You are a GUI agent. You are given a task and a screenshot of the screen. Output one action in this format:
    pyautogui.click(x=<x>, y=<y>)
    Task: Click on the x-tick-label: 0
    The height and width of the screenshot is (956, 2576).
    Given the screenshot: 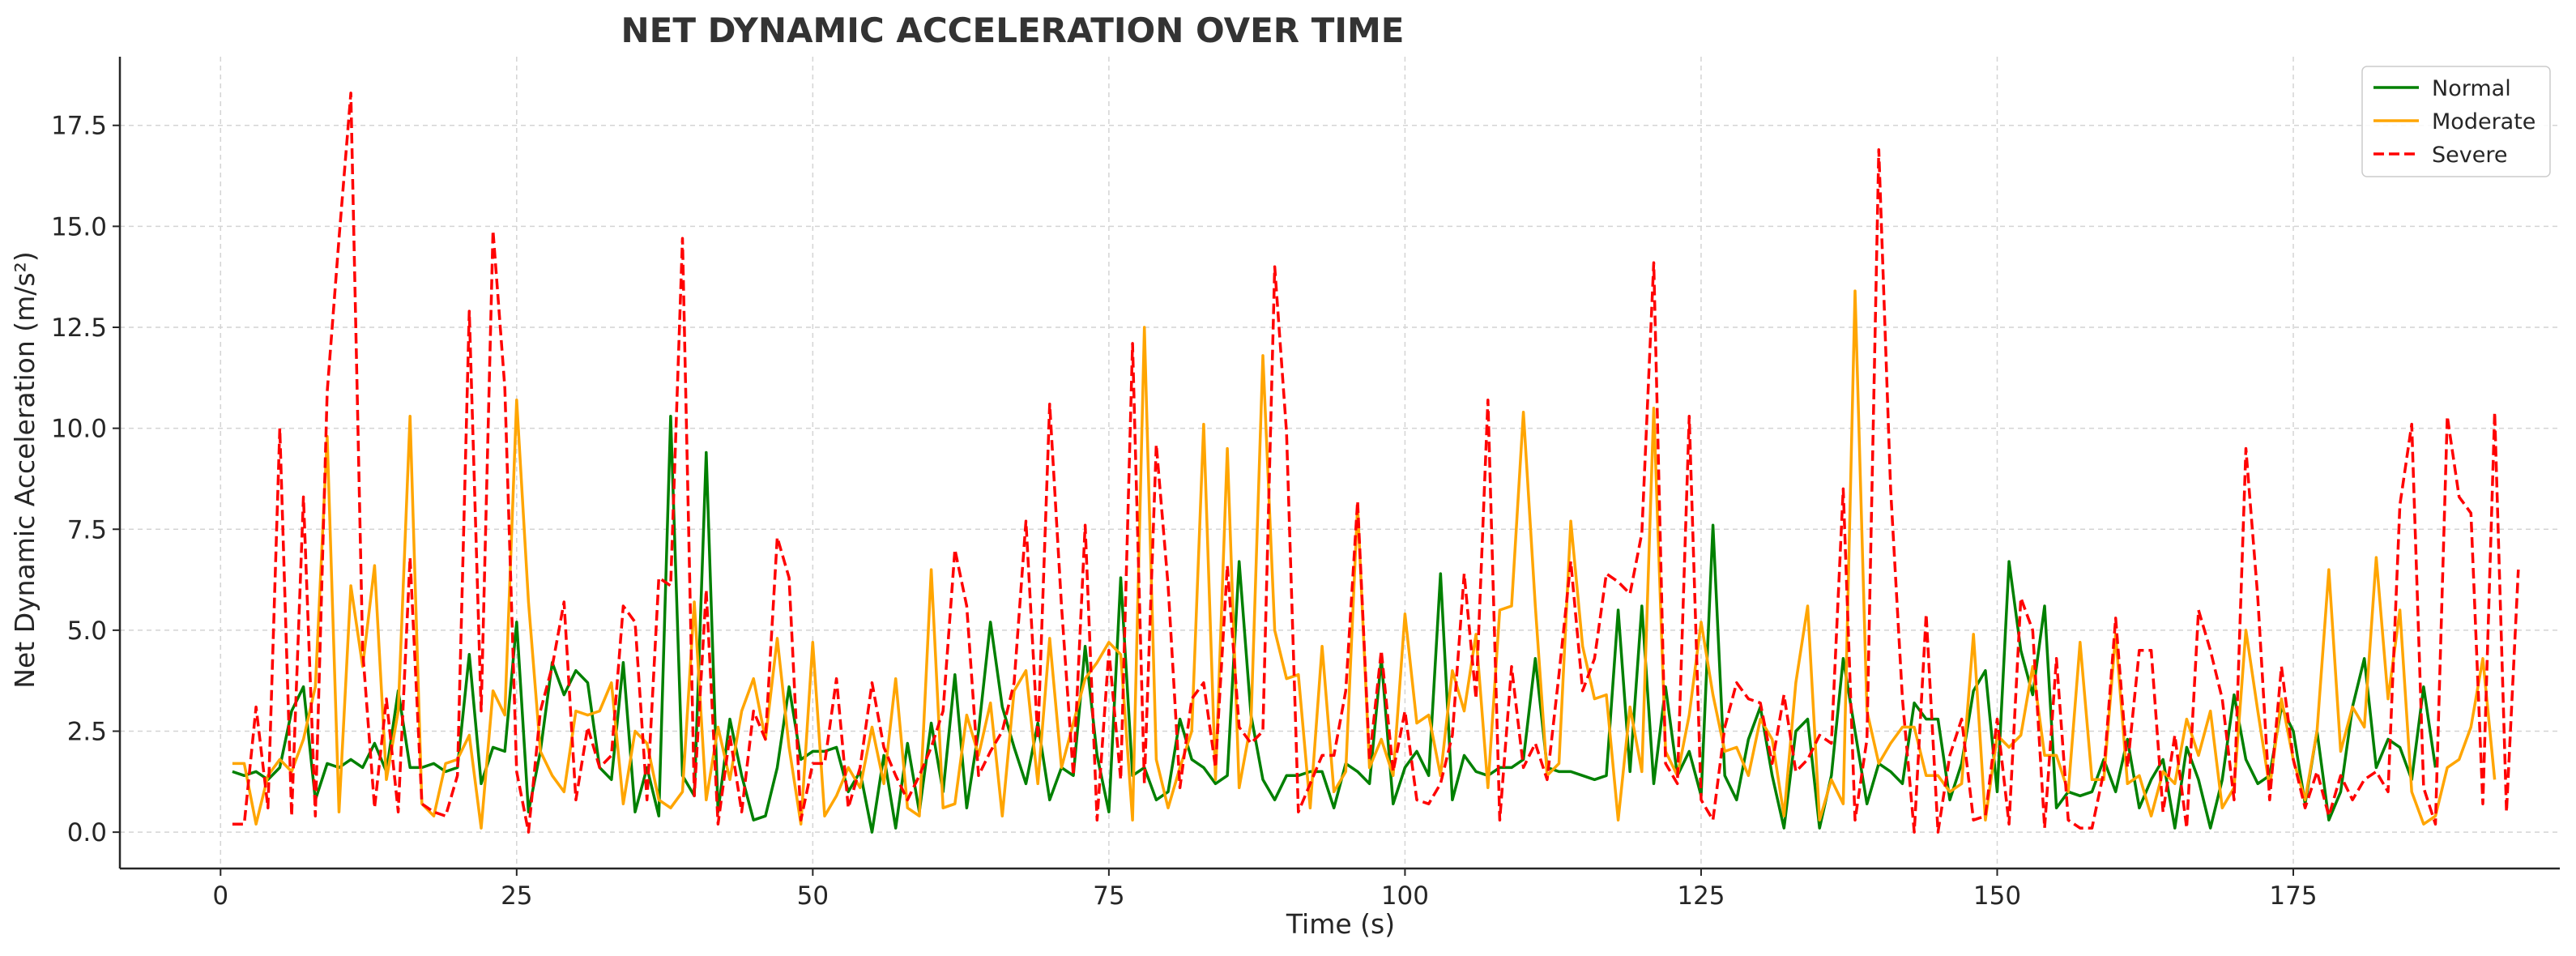 What is the action you would take?
    pyautogui.click(x=220, y=896)
    